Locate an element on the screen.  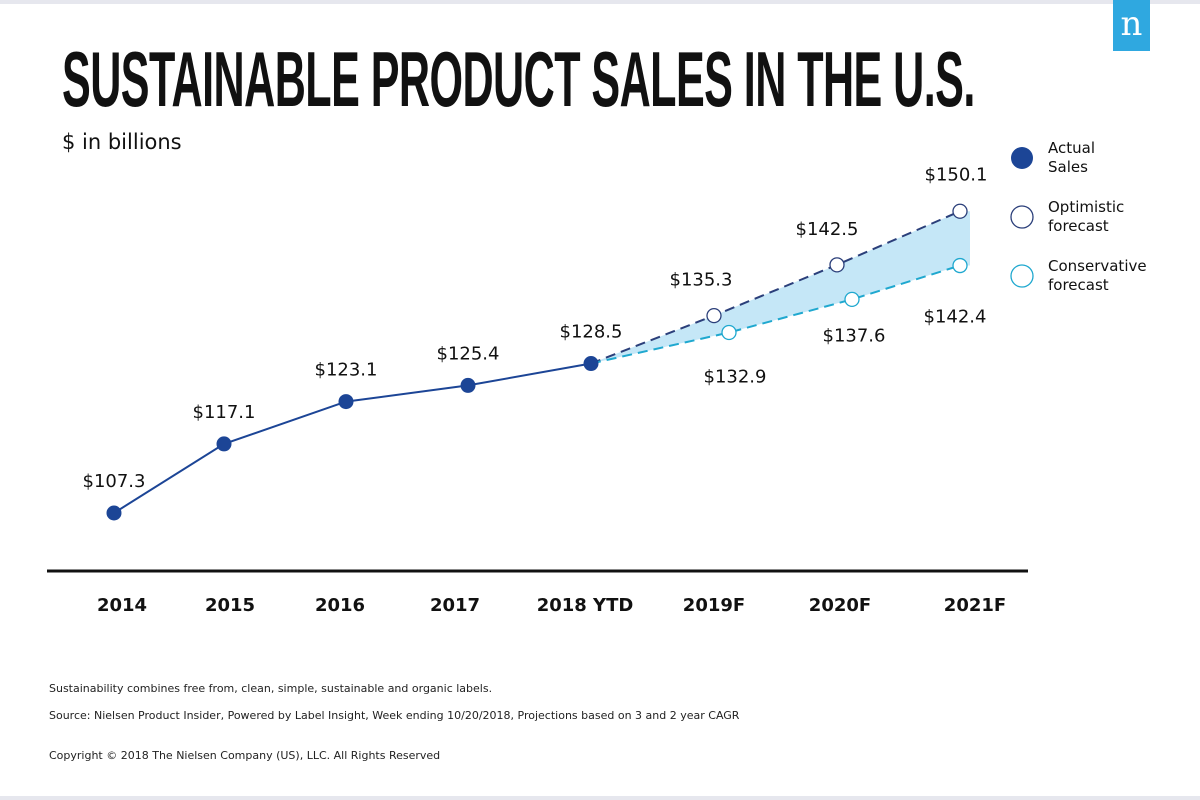
legend-label: Actual is located at coordinates (1071, 148).